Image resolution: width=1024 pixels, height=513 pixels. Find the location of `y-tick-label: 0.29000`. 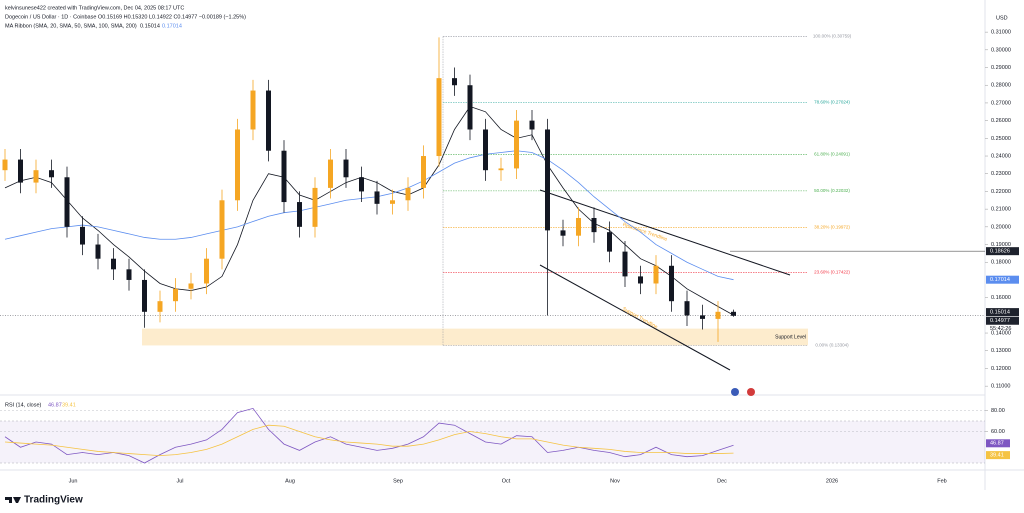

y-tick-label: 0.29000 is located at coordinates (1001, 68).